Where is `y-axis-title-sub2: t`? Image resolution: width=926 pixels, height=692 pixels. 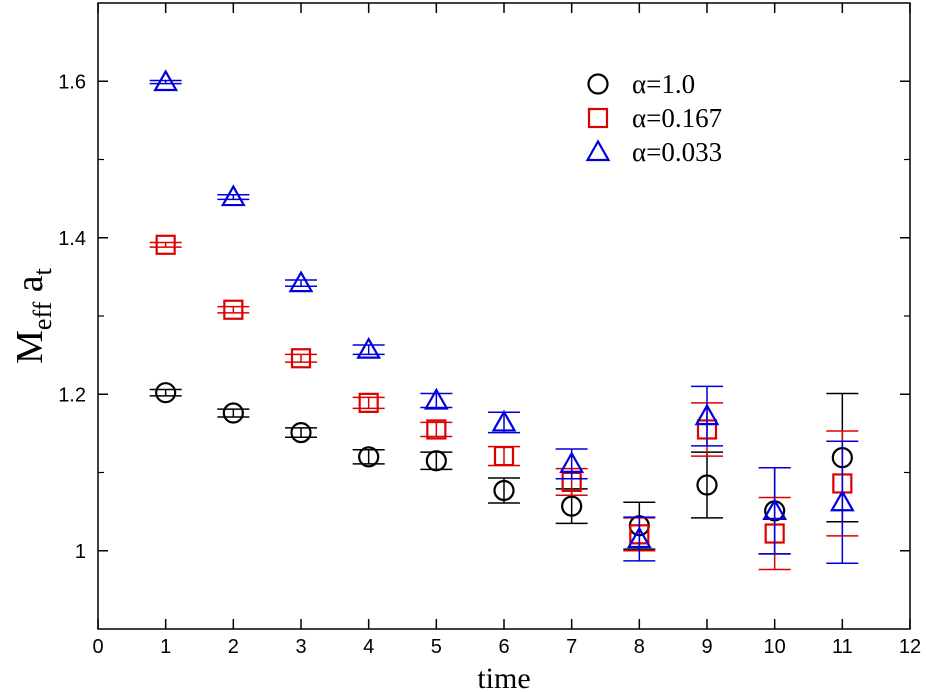
y-axis-title-sub2: t is located at coordinates (42, 271).